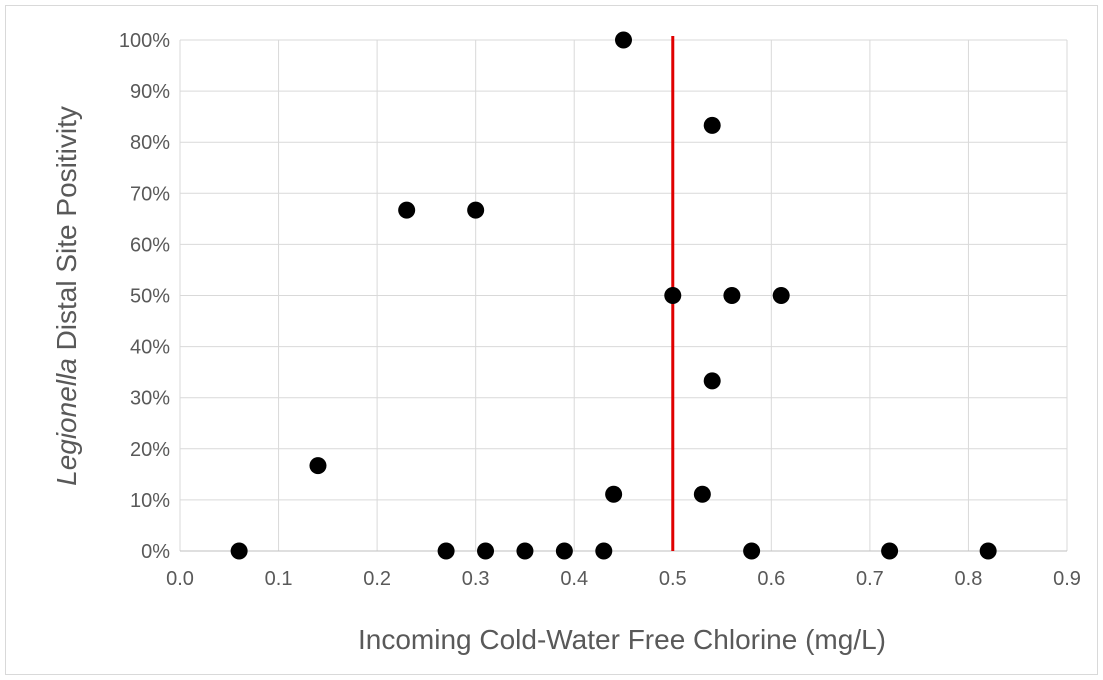  I want to click on y-tick-label: 0%, so click(155, 552).